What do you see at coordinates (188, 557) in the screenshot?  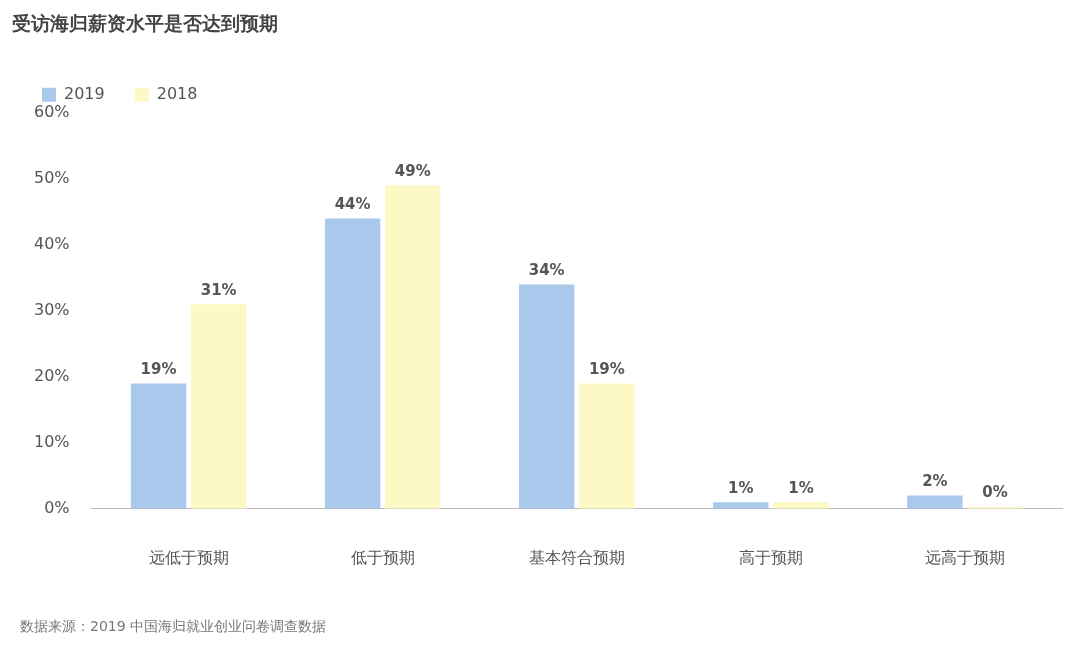 I see `x-tick-label: 远低于预期` at bounding box center [188, 557].